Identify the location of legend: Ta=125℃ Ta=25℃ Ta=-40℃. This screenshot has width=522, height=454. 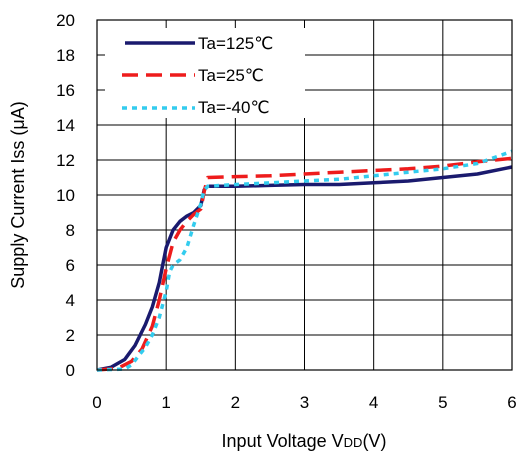
(205, 73).